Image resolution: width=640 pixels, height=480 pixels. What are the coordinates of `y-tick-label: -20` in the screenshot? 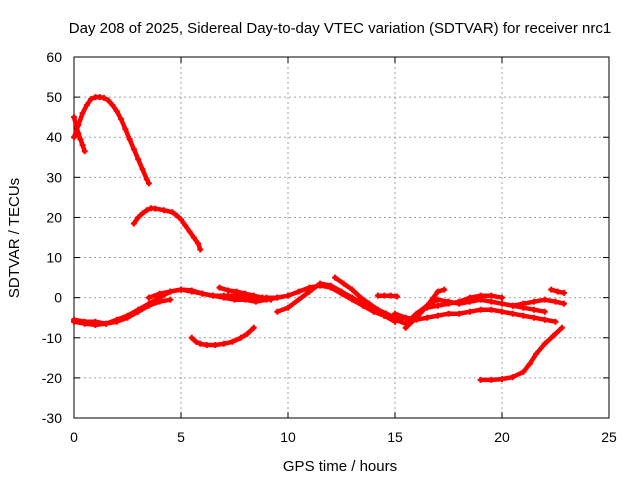 It's located at (52, 378).